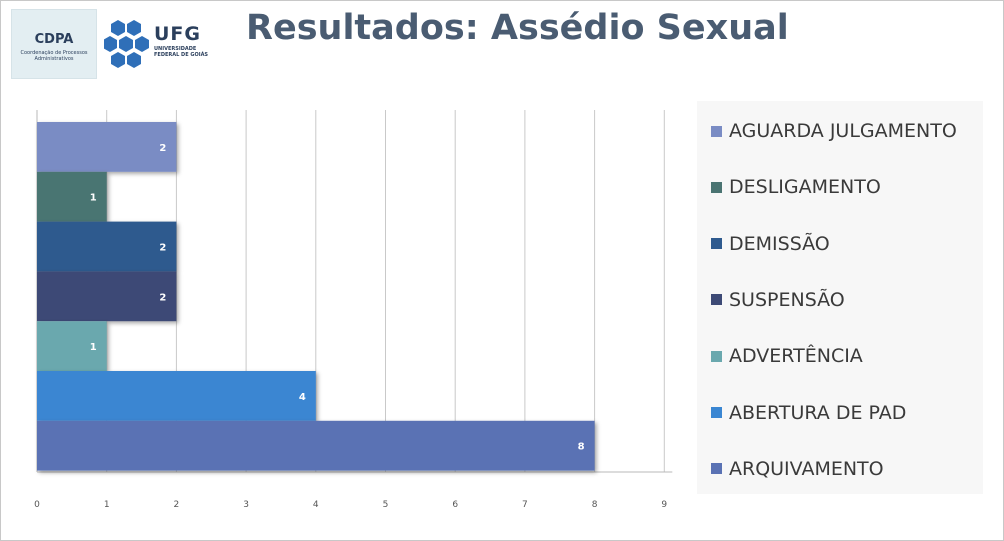 The image size is (1004, 541). Describe the element at coordinates (517, 28) in the screenshot. I see `page-title: Resultados: Assédio Sexual` at that location.